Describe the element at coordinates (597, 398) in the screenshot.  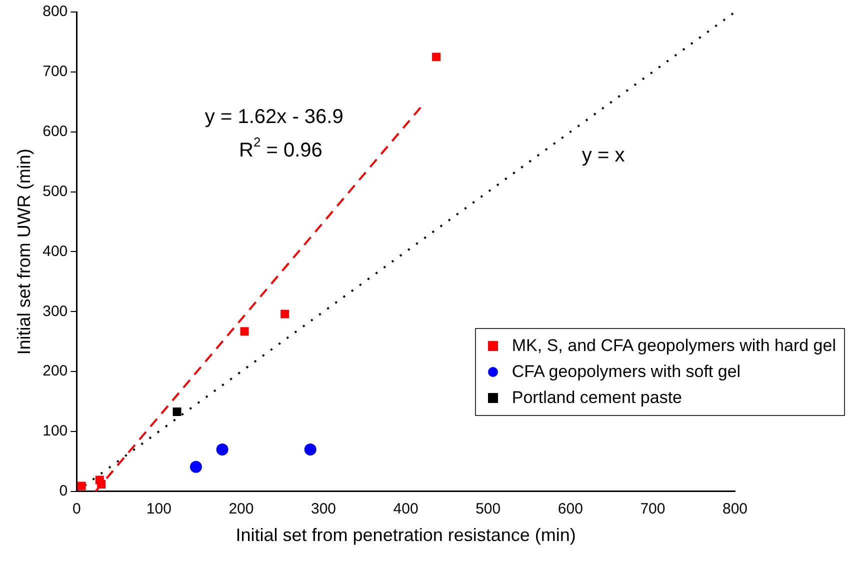
I see `legend-label: Portland cement paste` at that location.